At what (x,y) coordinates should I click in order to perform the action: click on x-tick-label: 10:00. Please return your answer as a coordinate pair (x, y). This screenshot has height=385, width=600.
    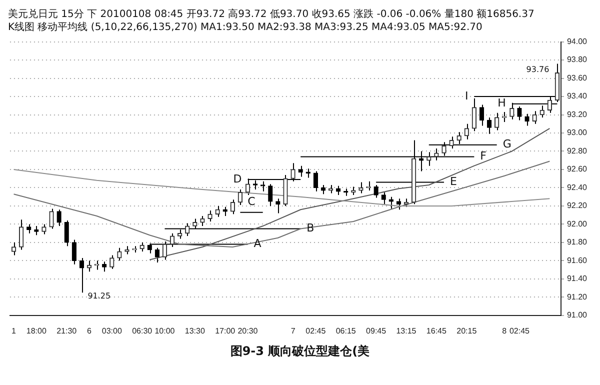
    Looking at the image, I should click on (165, 331).